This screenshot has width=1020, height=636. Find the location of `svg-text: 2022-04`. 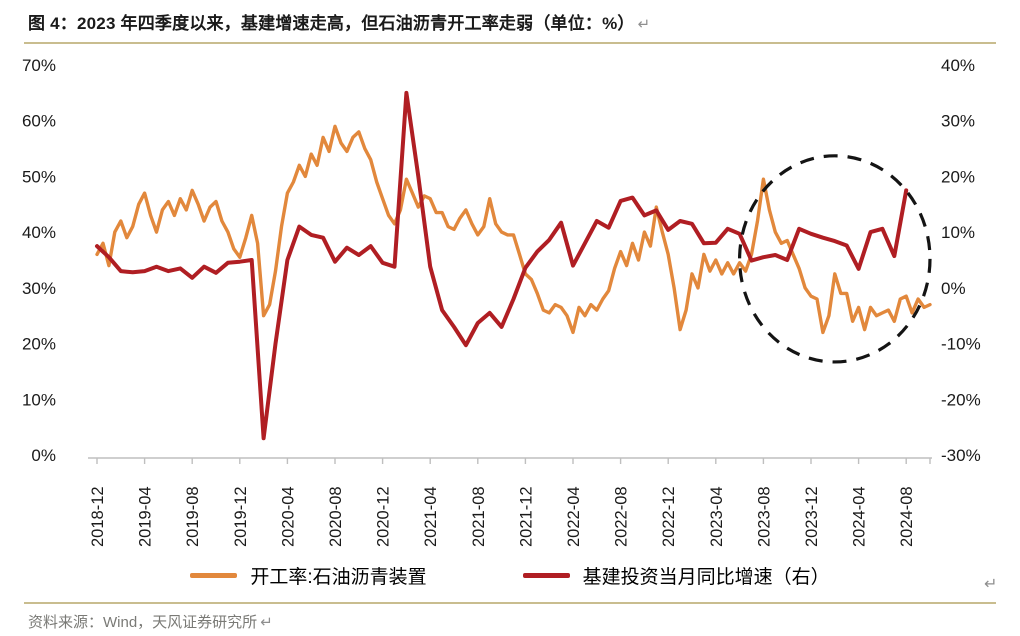

svg-text: 2022-04 is located at coordinates (574, 516).